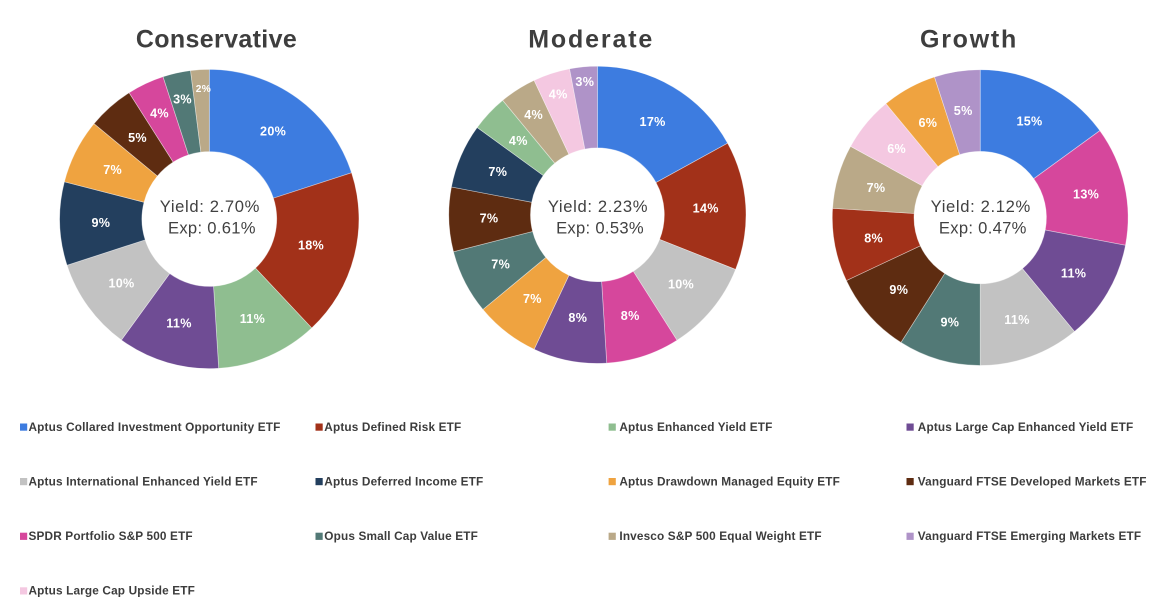 The height and width of the screenshot is (606, 1158). I want to click on svg-text:Vanguard FTSE Developed Market: Vanguard FTSE Developed Markets ETF, so click(1032, 481).